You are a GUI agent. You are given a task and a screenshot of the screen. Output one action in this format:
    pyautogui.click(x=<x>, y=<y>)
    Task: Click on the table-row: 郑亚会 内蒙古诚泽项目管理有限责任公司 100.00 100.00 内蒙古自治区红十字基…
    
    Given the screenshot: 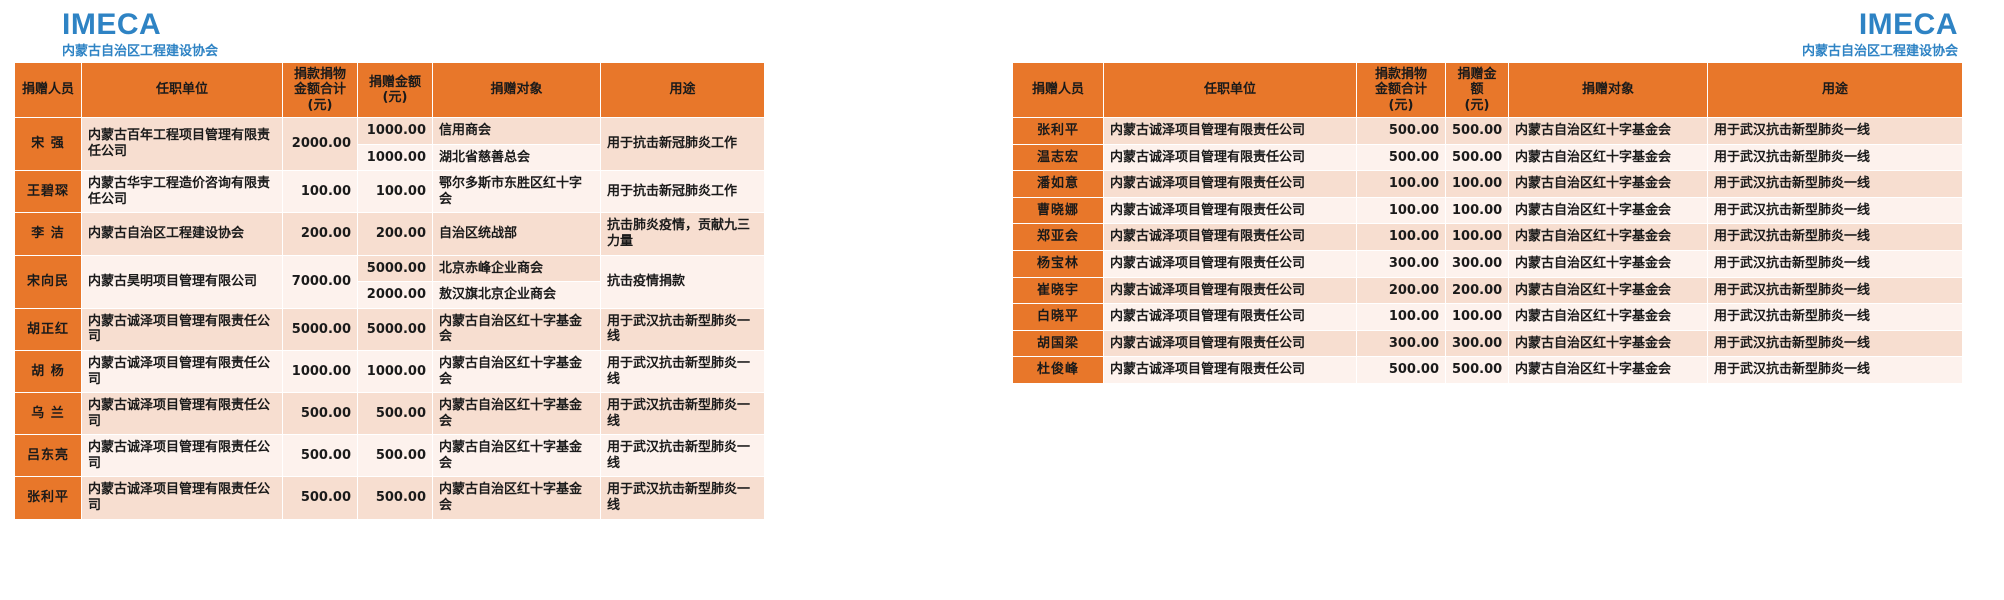 What is the action you would take?
    pyautogui.click(x=1487, y=237)
    